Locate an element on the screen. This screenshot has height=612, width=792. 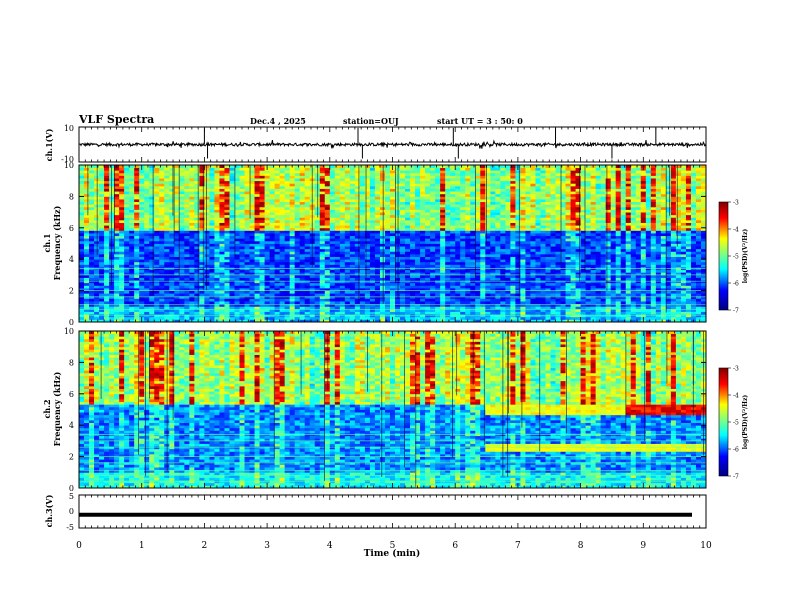
ch1-waveform-trace is located at coordinates (393, 143).